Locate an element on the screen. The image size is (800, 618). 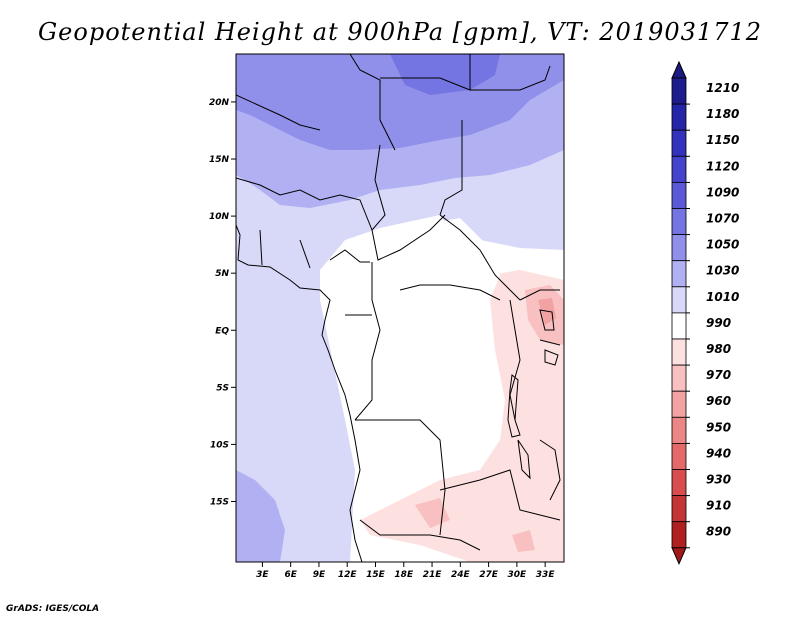
lat-tick-label: 15S is located at coordinates (219, 502).